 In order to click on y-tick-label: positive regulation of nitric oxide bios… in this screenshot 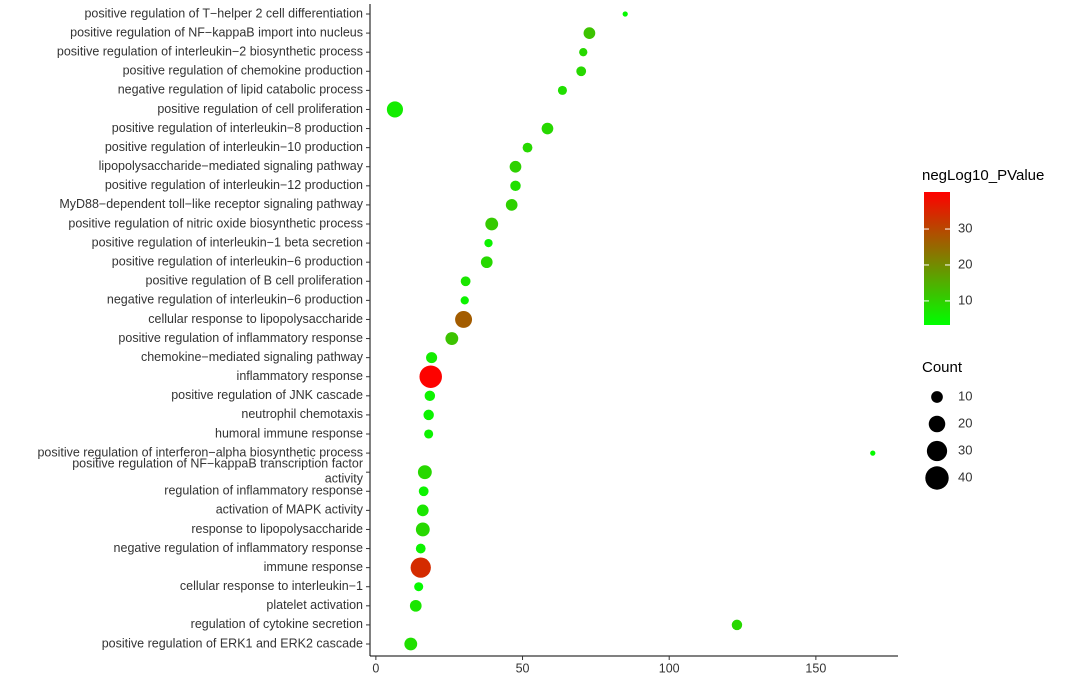, I will do `click(215, 223)`.